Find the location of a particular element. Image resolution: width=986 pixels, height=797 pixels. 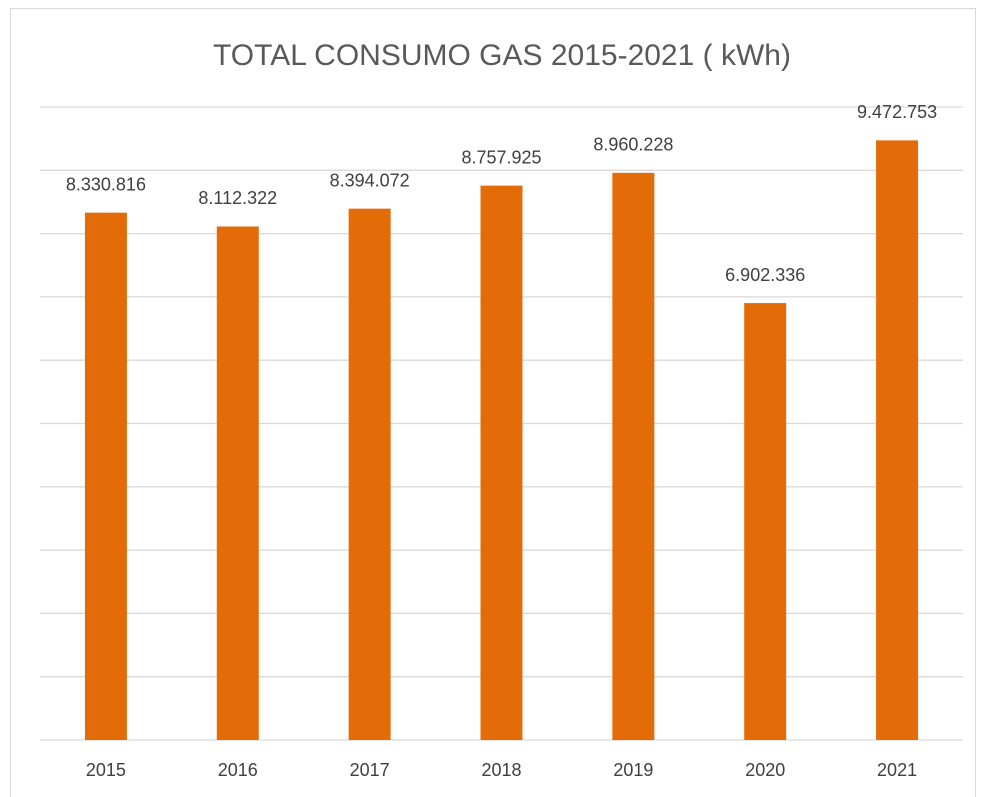

x-tick-label: 2015 is located at coordinates (106, 770).